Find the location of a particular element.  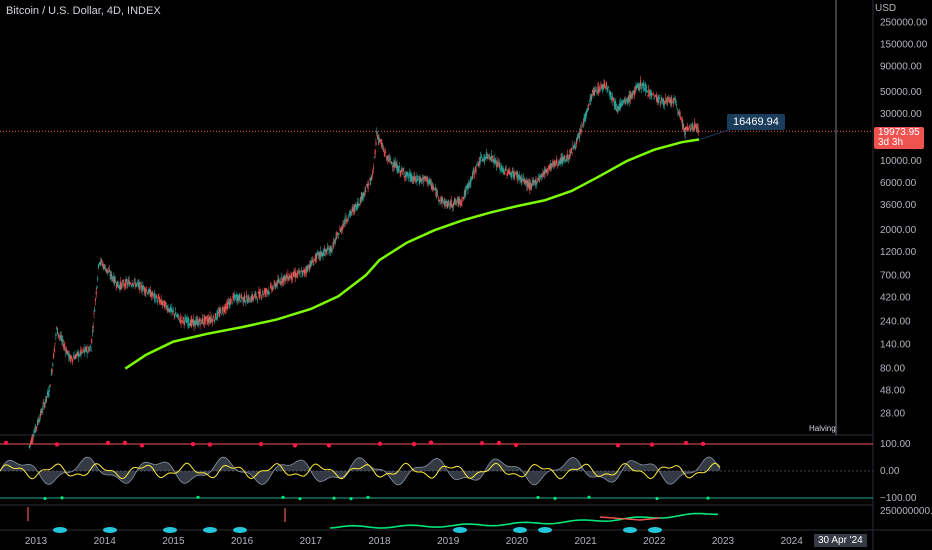

volume-cluster-marker is located at coordinates (655, 530).